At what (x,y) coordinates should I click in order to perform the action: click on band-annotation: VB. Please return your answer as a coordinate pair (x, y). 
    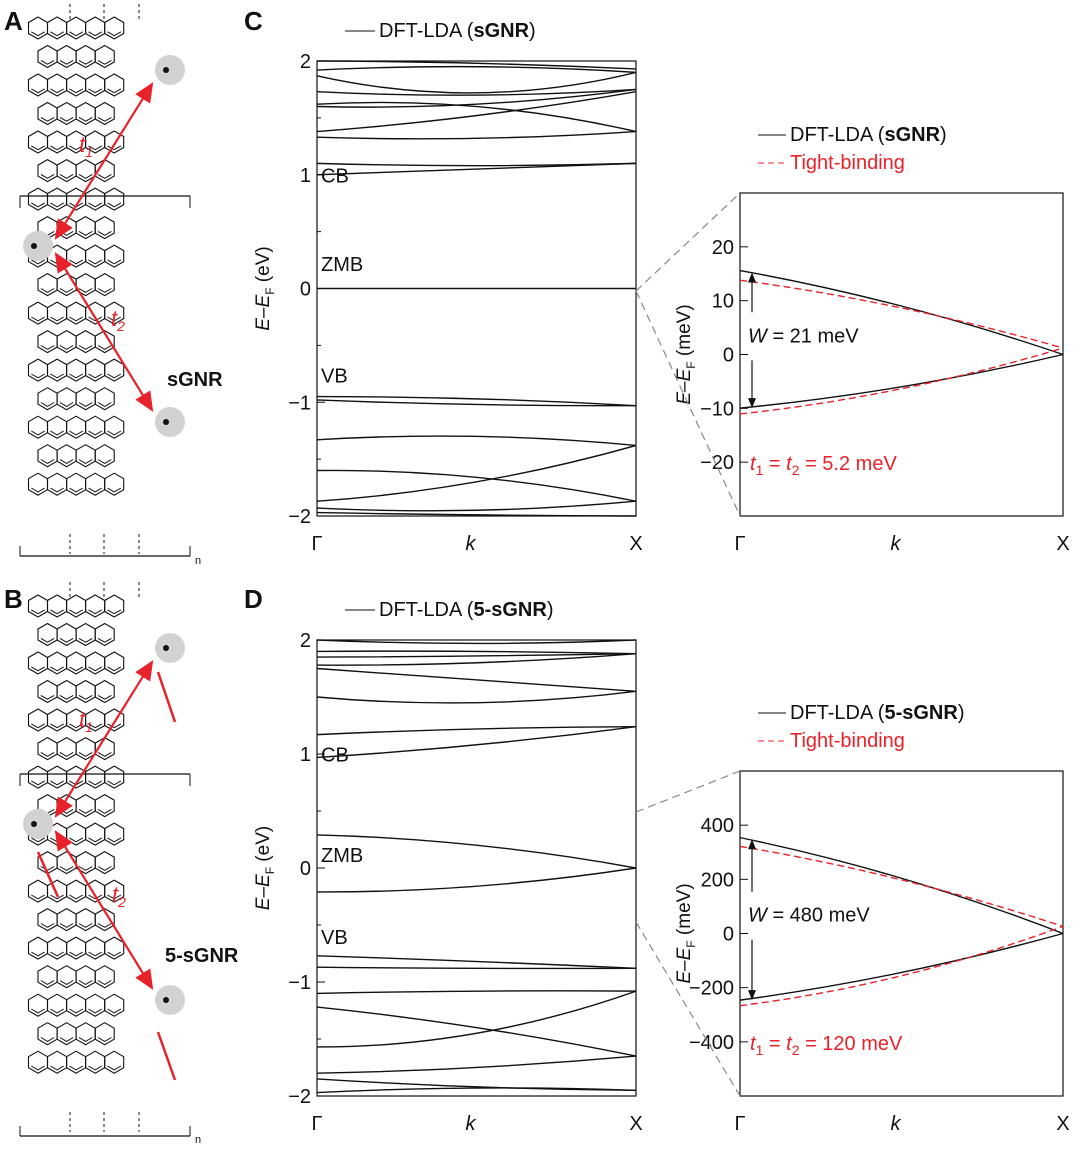
    Looking at the image, I should click on (334, 377).